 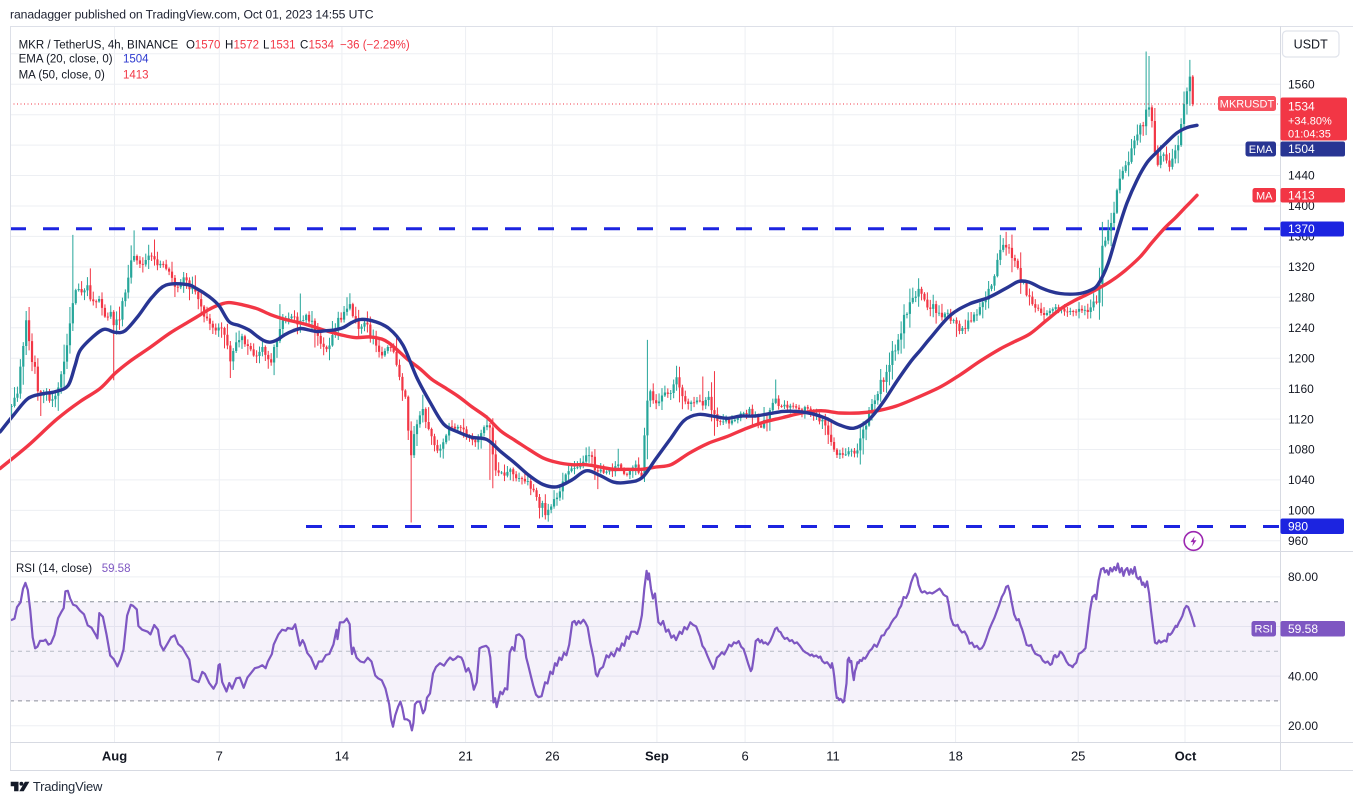 I want to click on svg-text: 40.00, so click(x=1303, y=676).